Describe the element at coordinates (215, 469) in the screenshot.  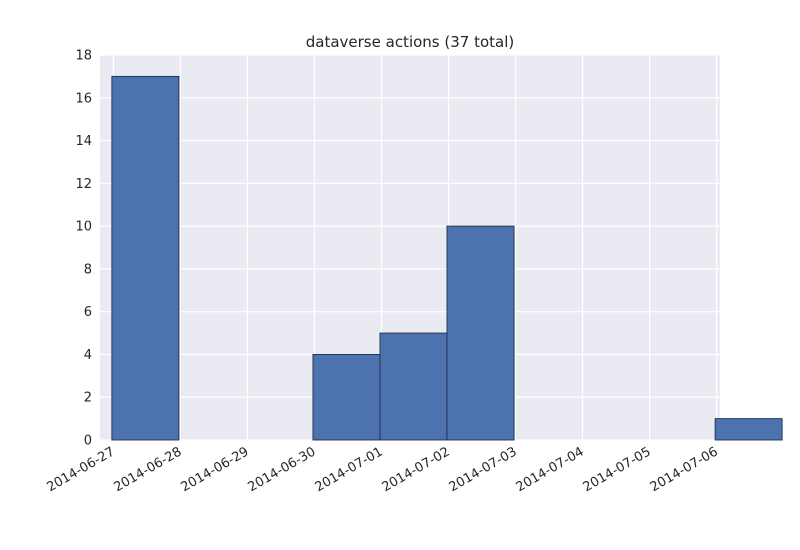
I see `x-tick-label: 2014-06-29` at that location.